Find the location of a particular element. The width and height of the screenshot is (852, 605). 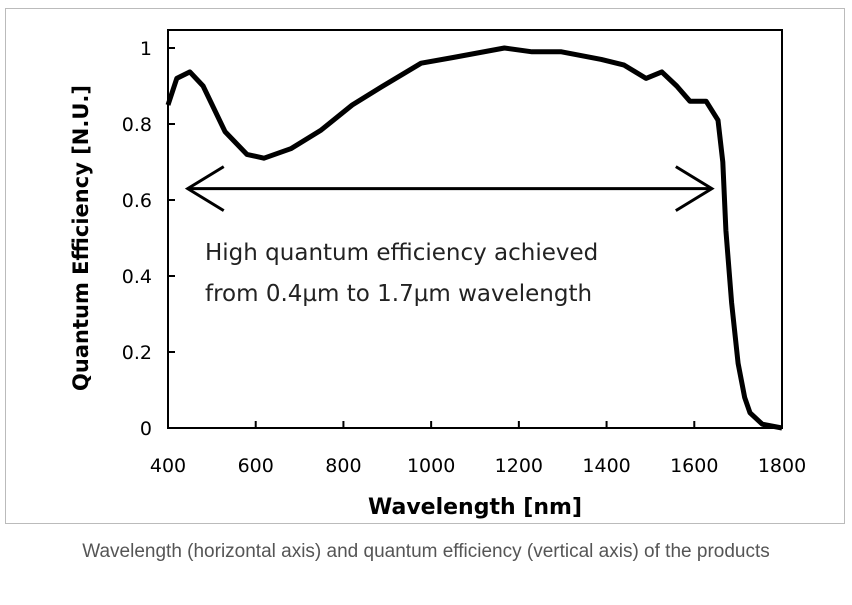

y-tick-label: 0 is located at coordinates (146, 429).